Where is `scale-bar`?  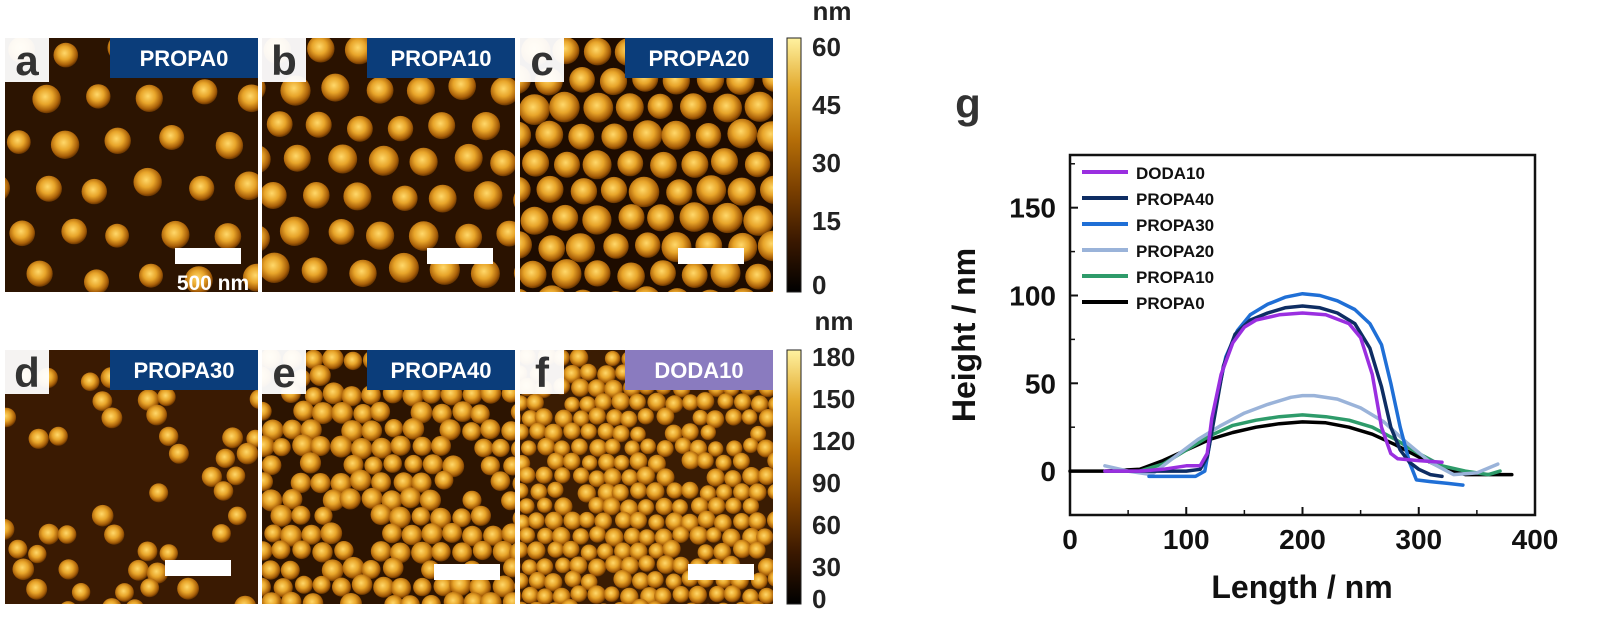
scale-bar is located at coordinates (721, 572).